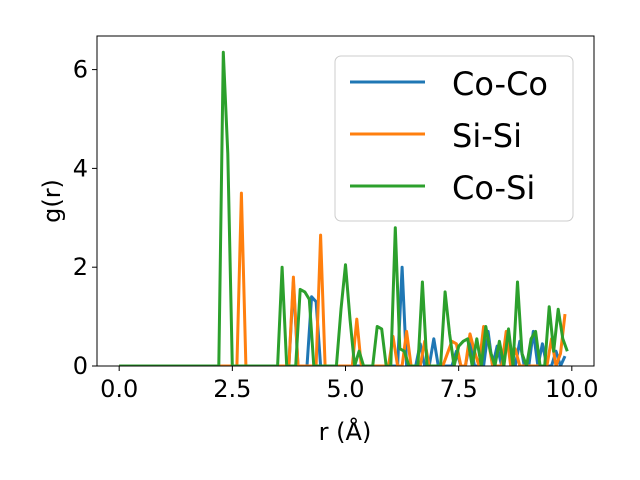 This screenshot has width=640, height=480. I want to click on x-axis-label: r (Å), so click(345, 431).